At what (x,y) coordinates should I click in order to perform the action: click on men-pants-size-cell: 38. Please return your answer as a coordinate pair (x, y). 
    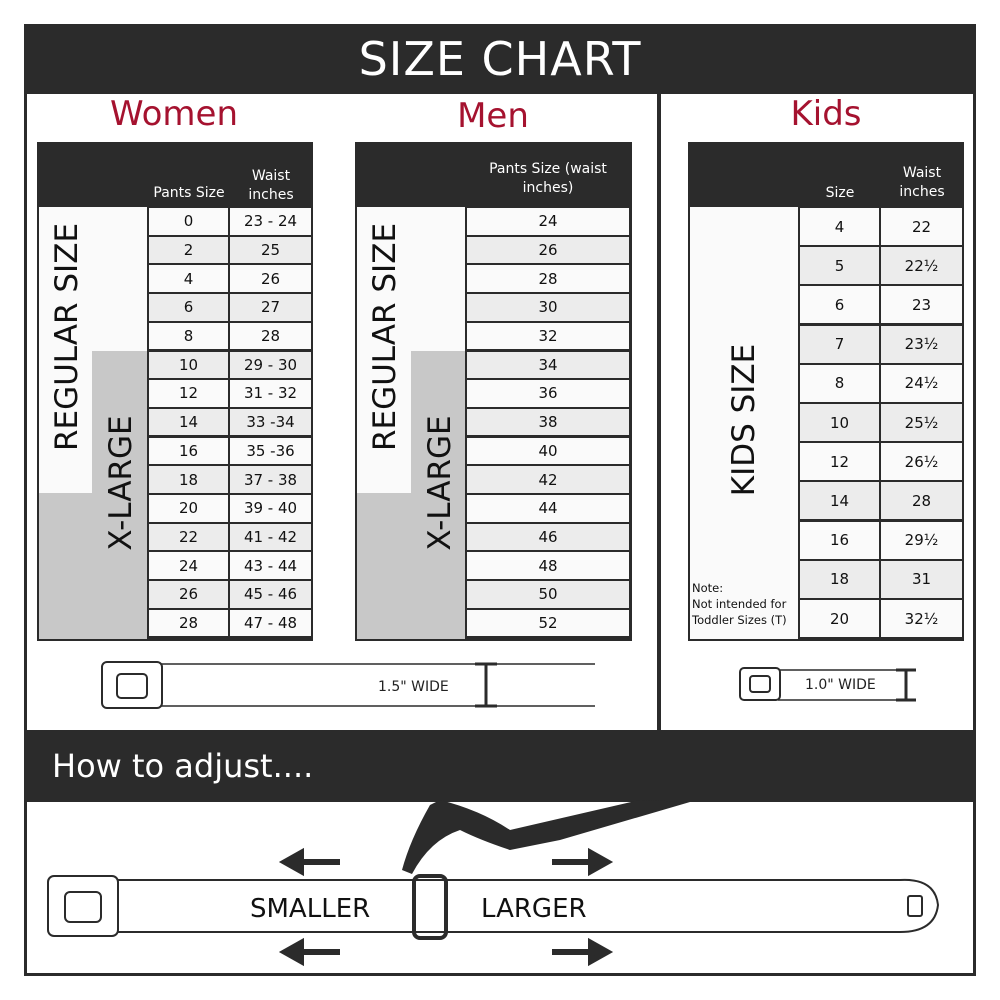
    Looking at the image, I should click on (548, 422).